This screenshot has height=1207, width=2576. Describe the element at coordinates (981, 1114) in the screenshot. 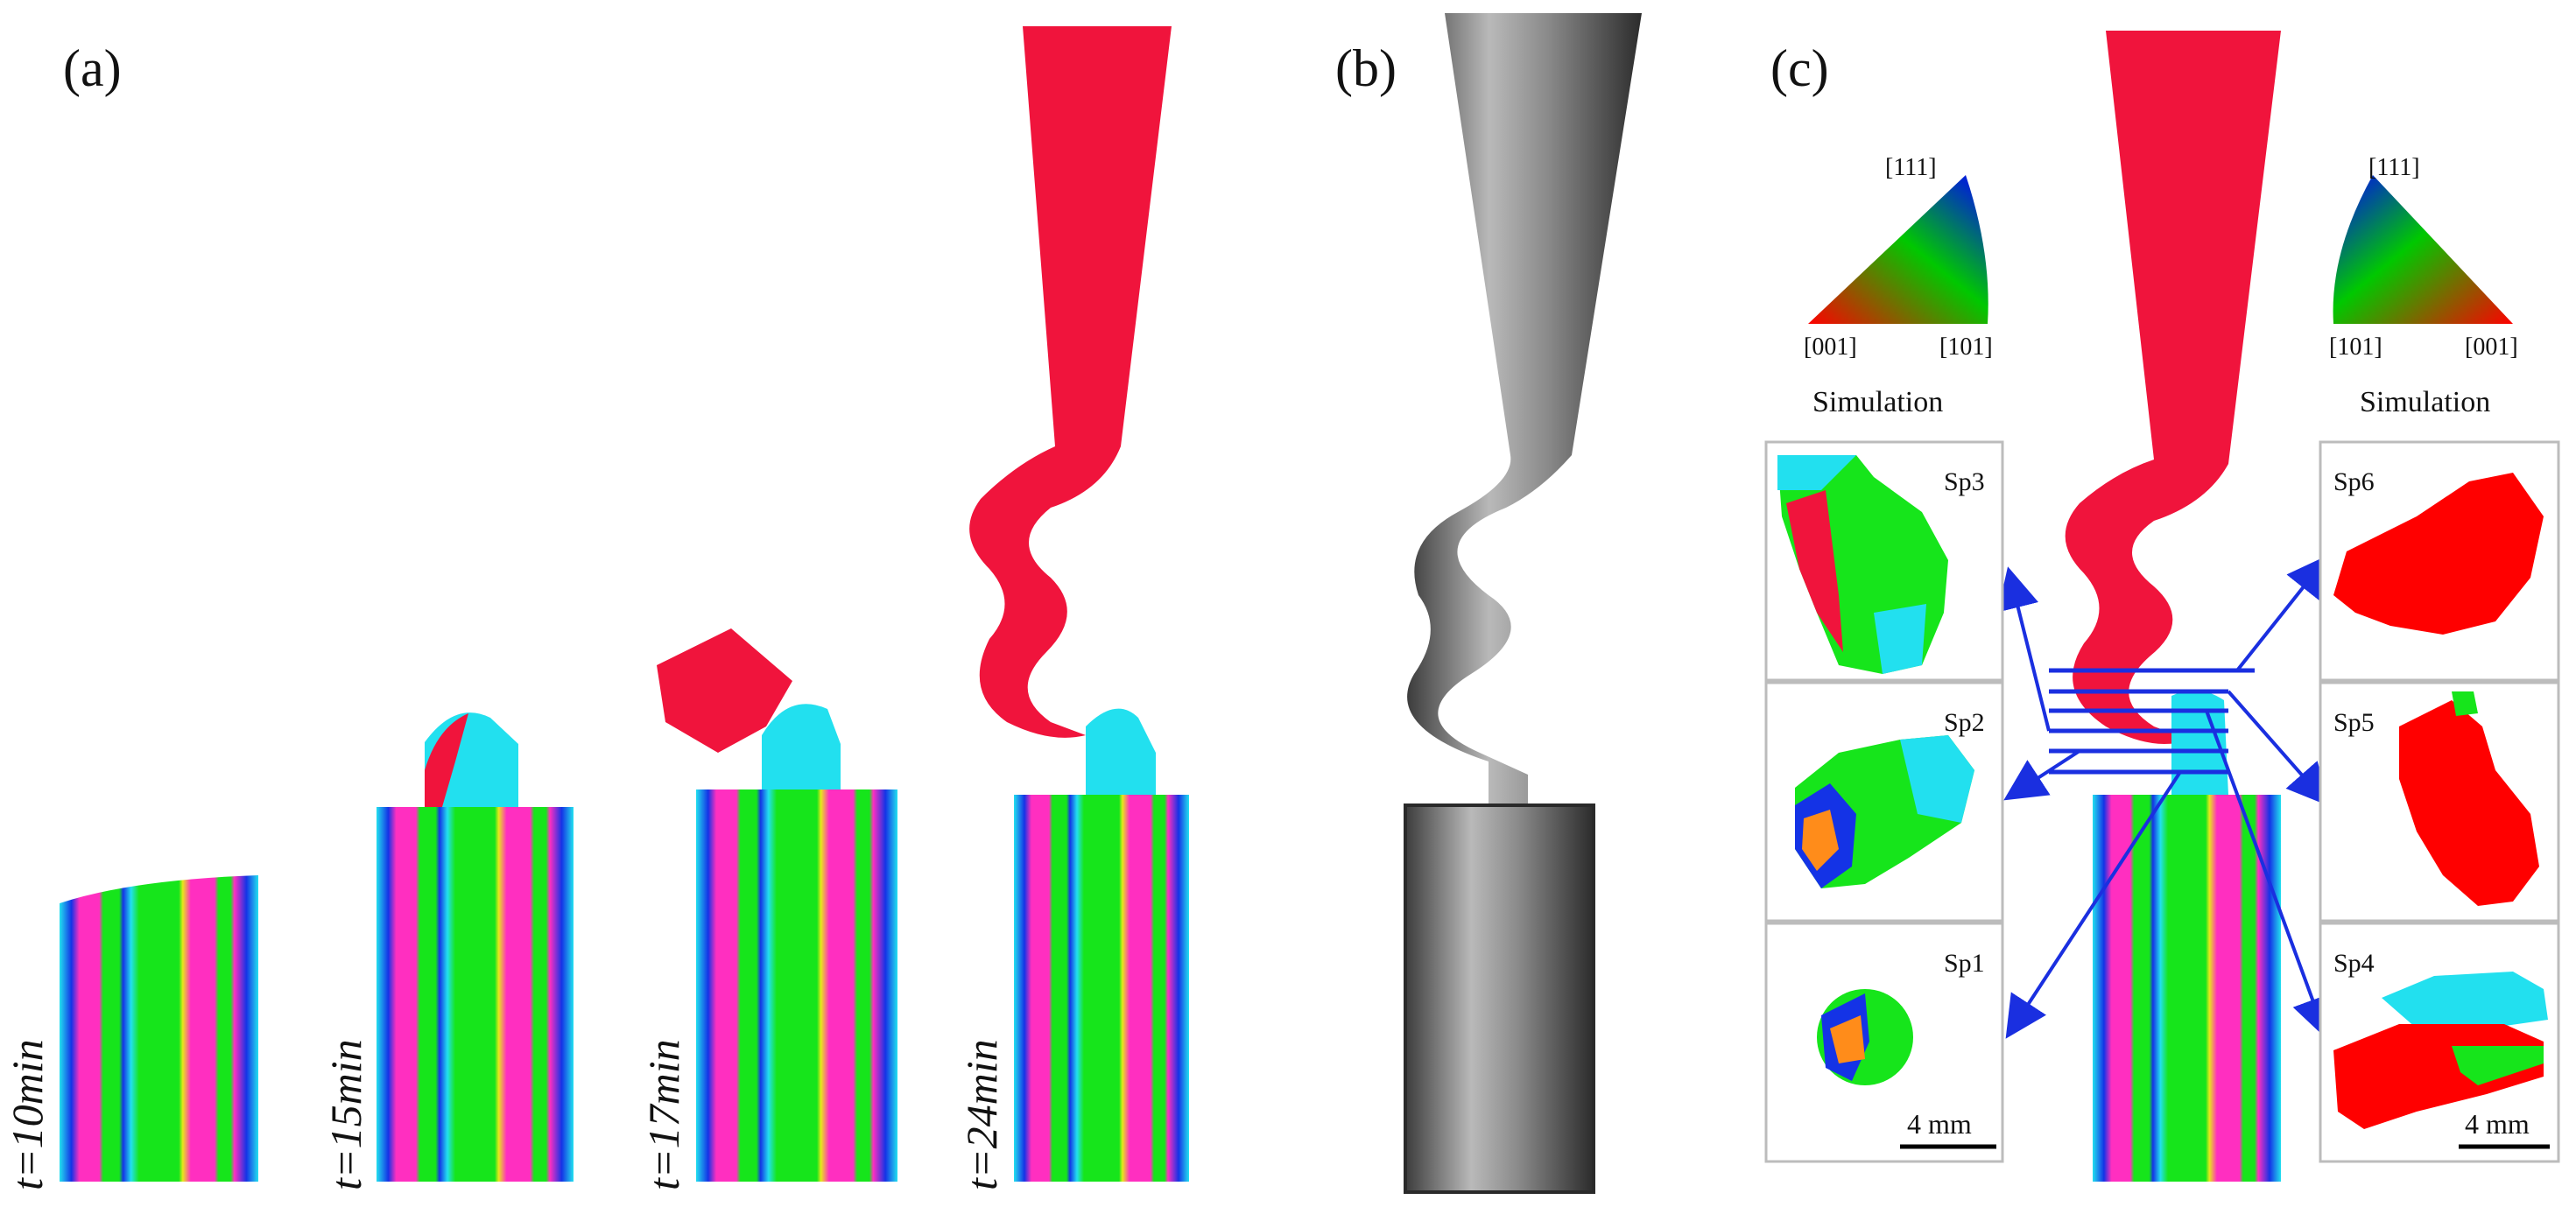

I see `time-label-24: t=24min` at that location.